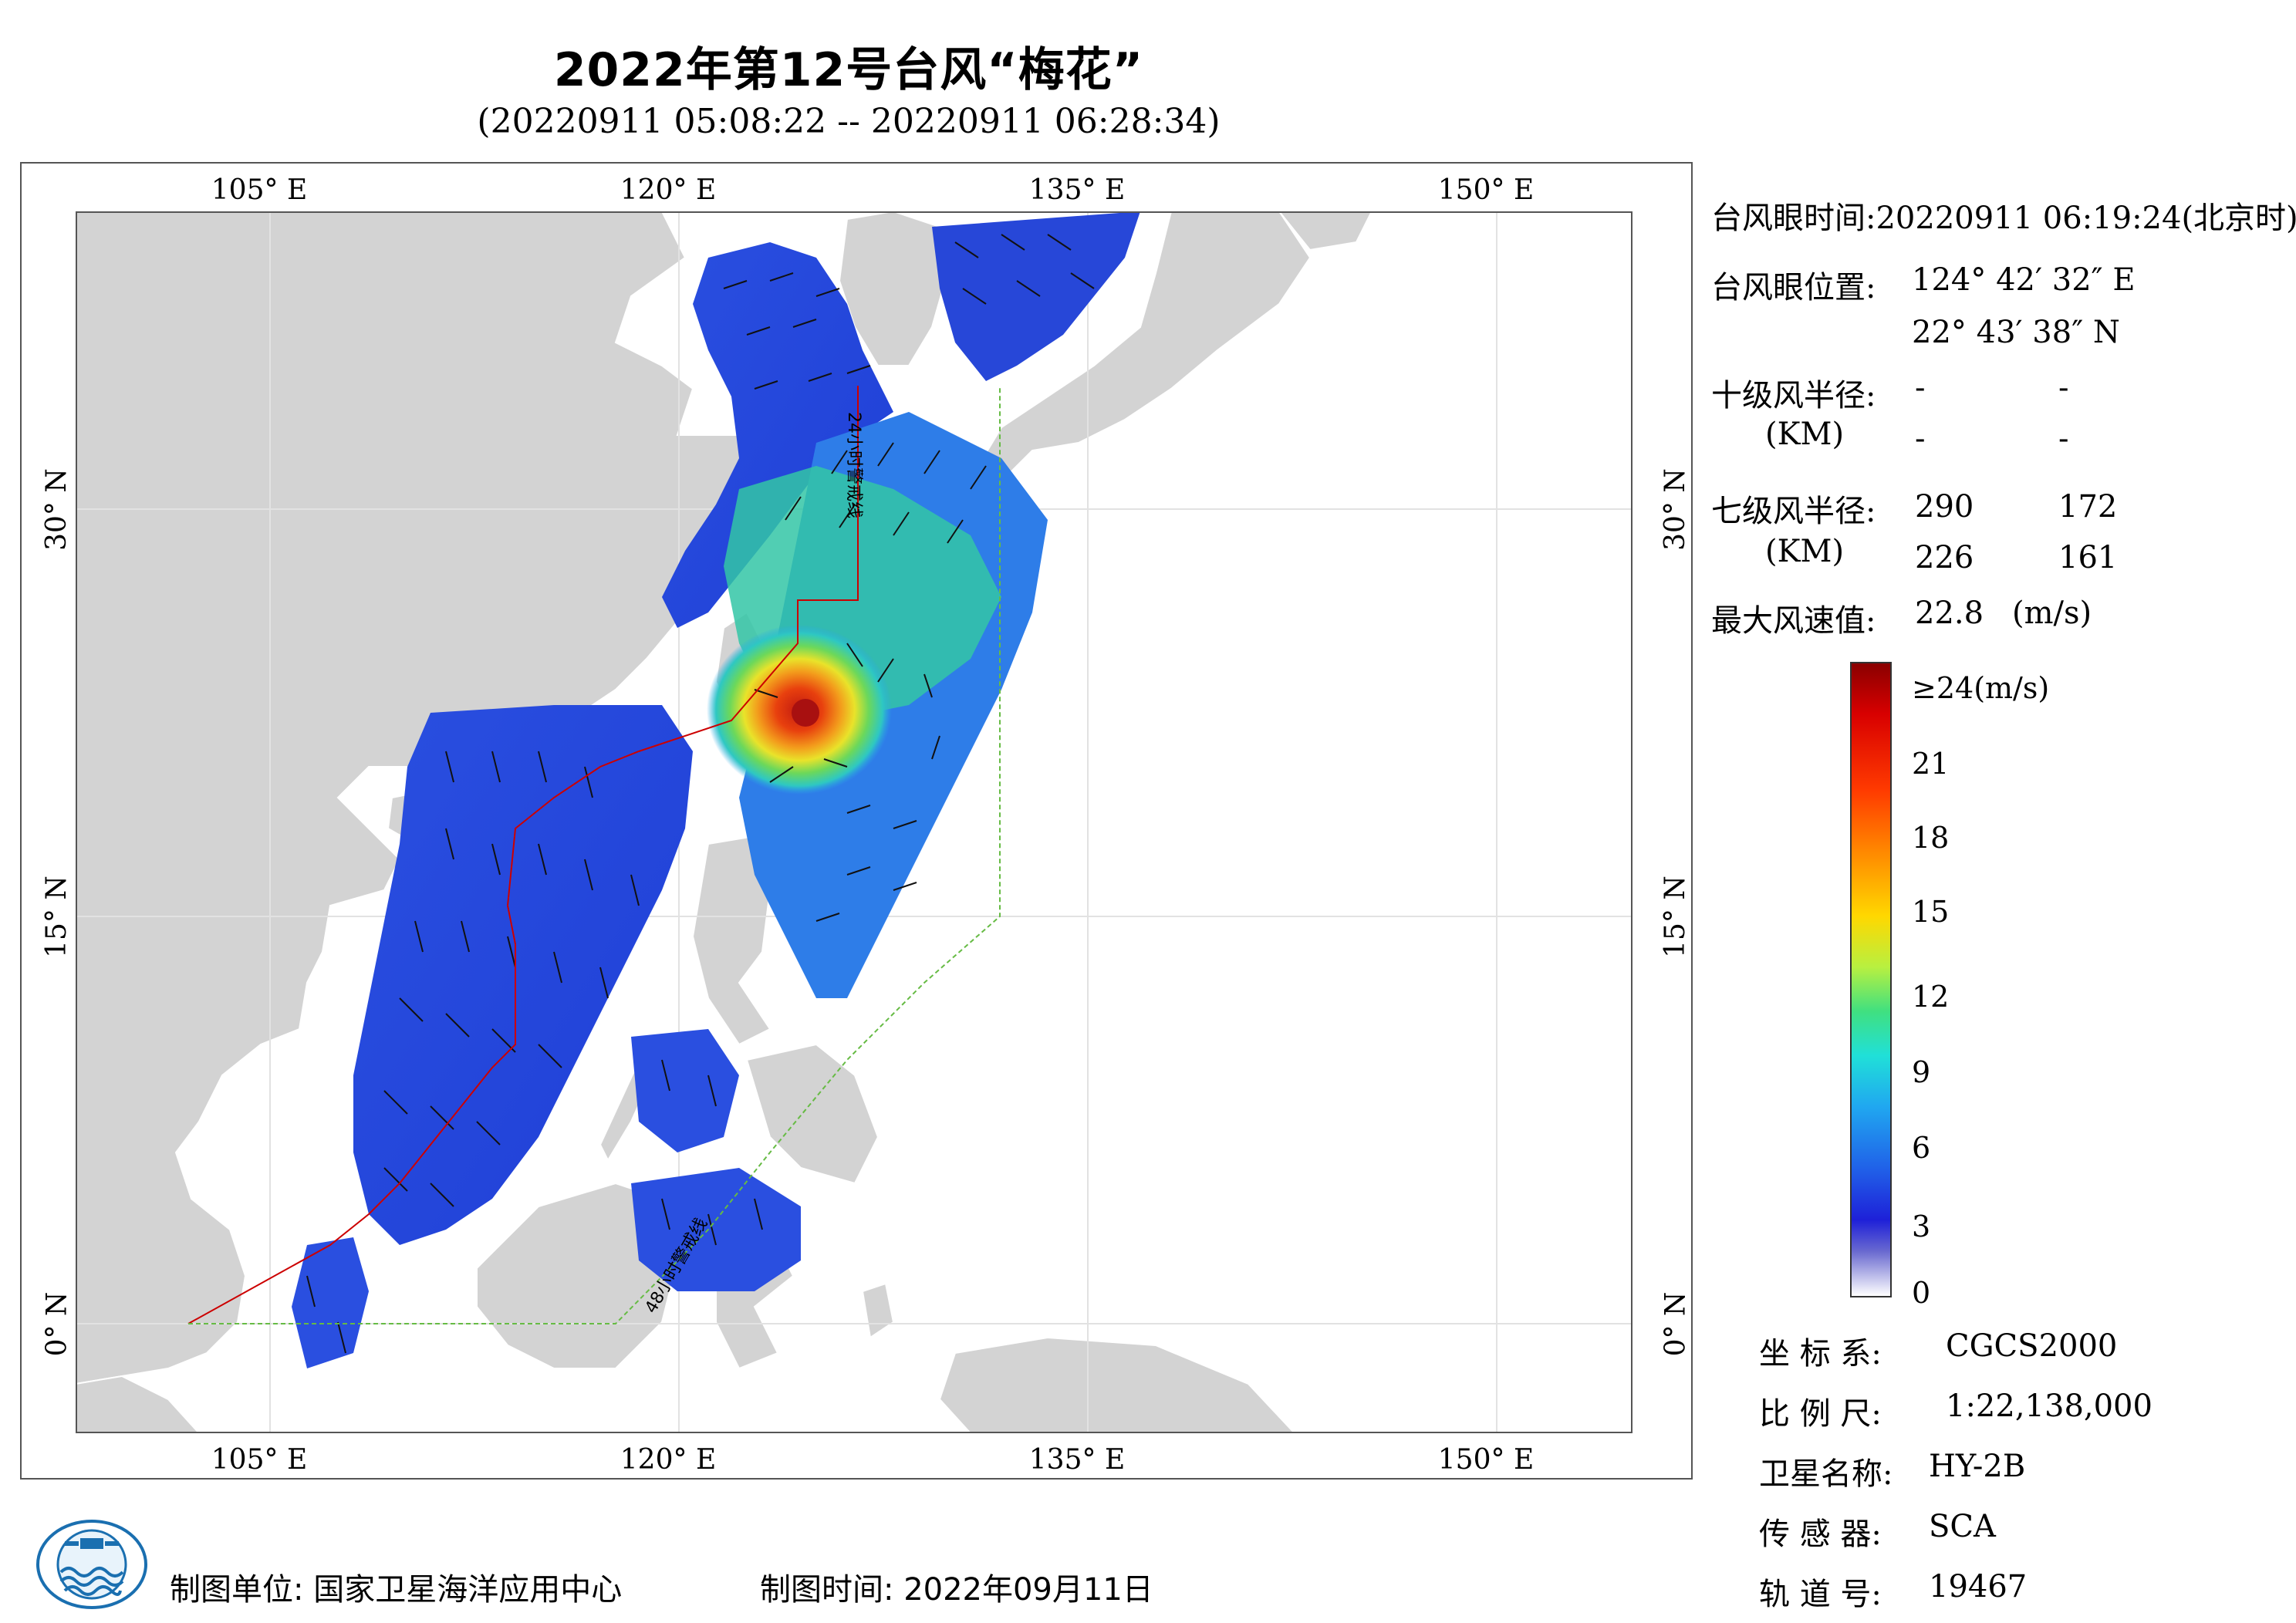 The height and width of the screenshot is (1623, 2296). What do you see at coordinates (138, 1404) in the screenshot?
I see `land-sumatra` at bounding box center [138, 1404].